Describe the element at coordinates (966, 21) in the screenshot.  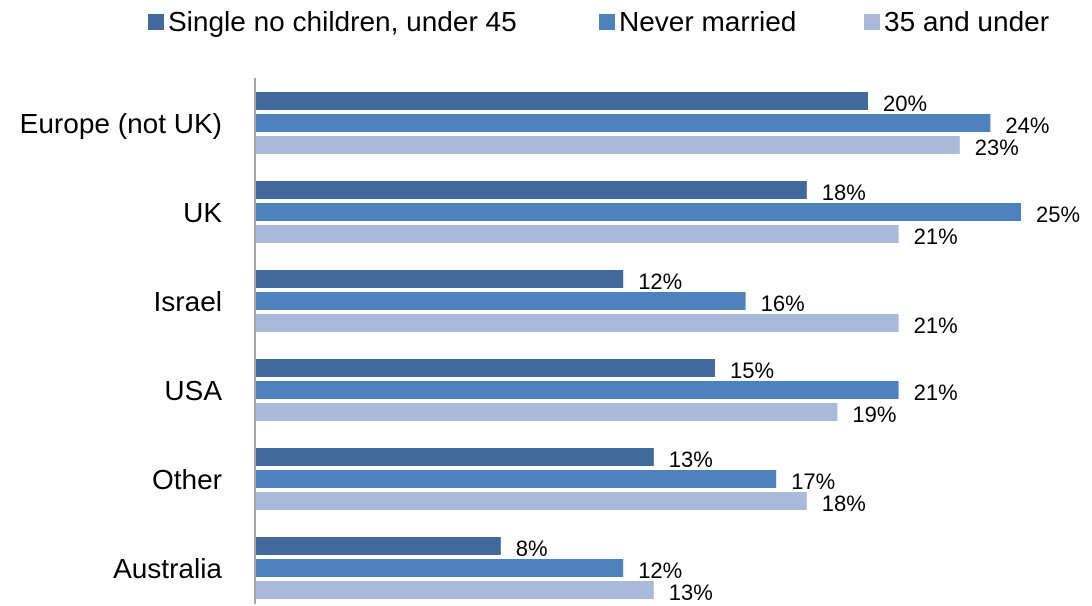
I see `legend-label-3: 35 and under` at that location.